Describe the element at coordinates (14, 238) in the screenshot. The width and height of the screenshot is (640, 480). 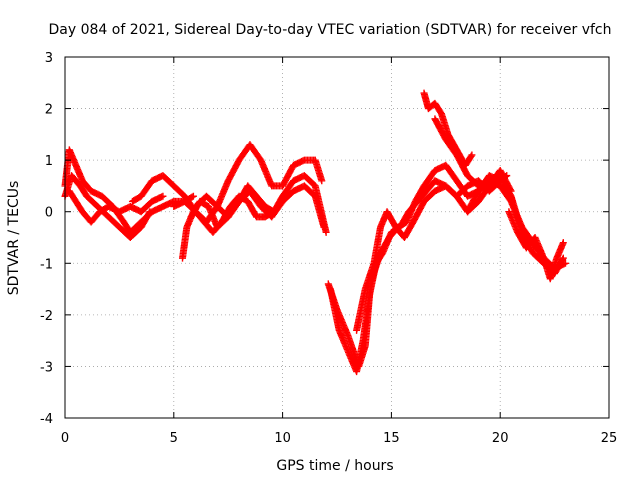
I see `y-axis-label: SDTVAR / TECUs` at that location.